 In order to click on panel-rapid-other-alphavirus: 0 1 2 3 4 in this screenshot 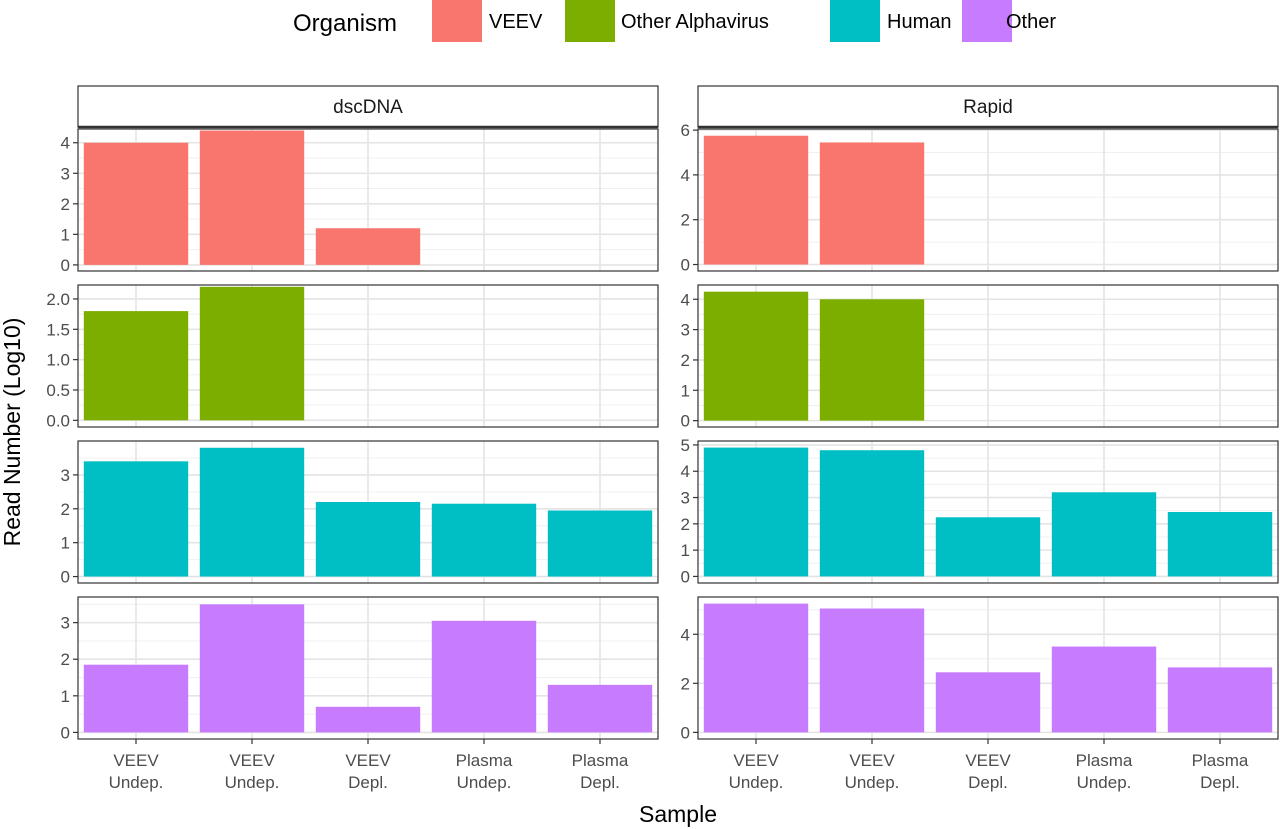, I will do `click(980, 357)`.